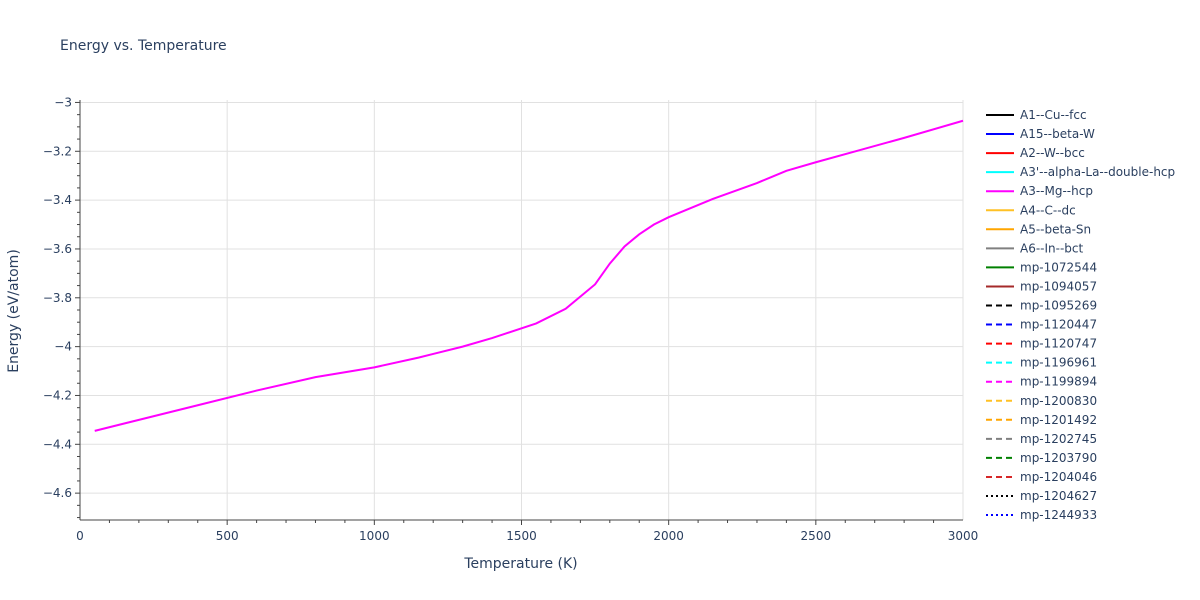 The height and width of the screenshot is (600, 1200). Describe the element at coordinates (80, 536) in the screenshot. I see `x-tick-label: 0` at that location.